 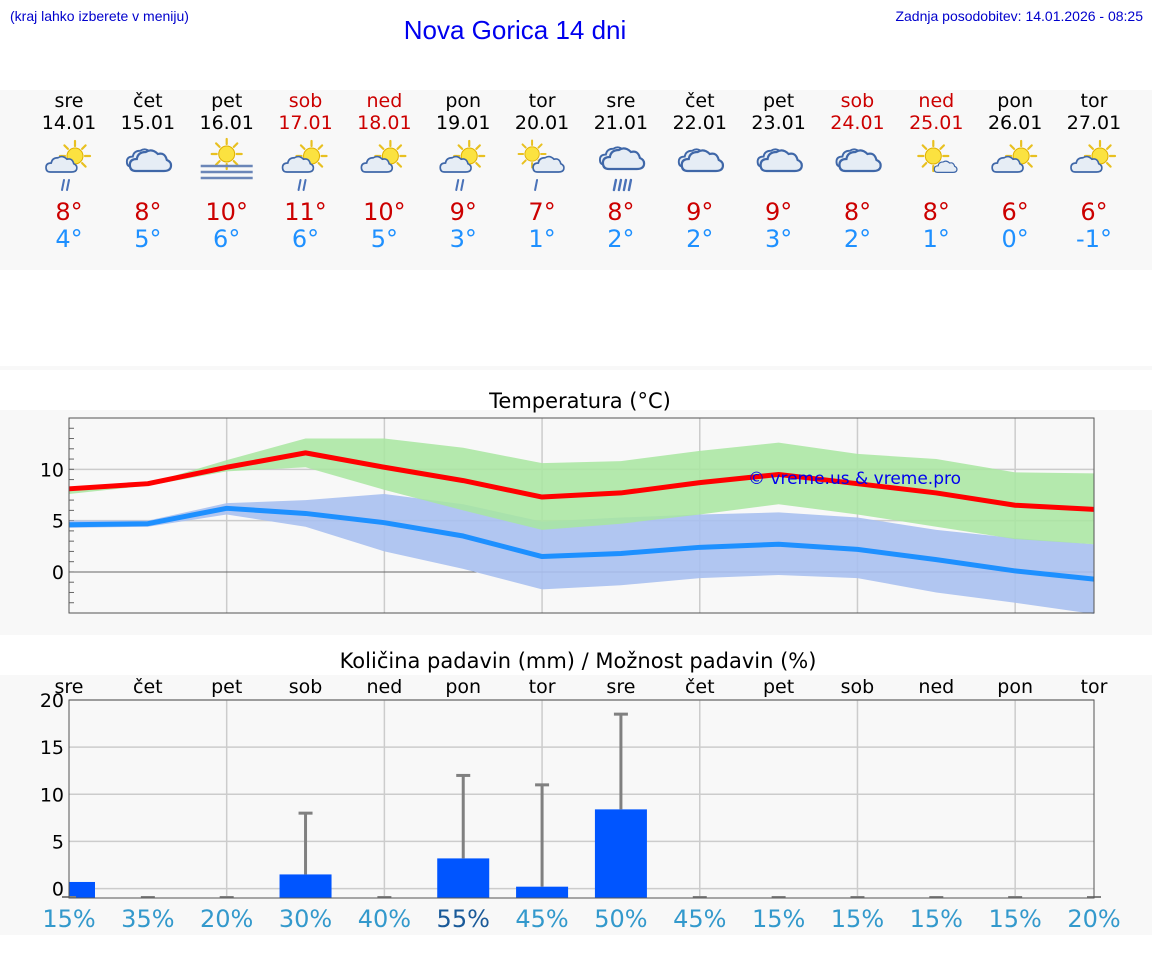 I want to click on day-date: 16.01, so click(x=226, y=123).